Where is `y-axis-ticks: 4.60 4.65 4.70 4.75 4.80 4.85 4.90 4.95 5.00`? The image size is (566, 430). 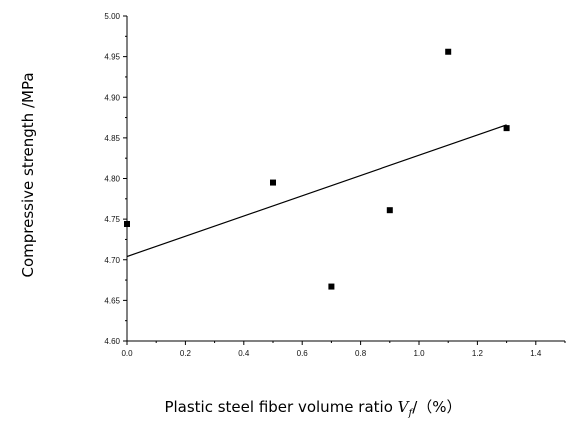
y-axis-ticks: 4.60 4.65 4.70 4.75 4.80 4.85 4.90 4.95 5.00 is located at coordinates (115, 179).